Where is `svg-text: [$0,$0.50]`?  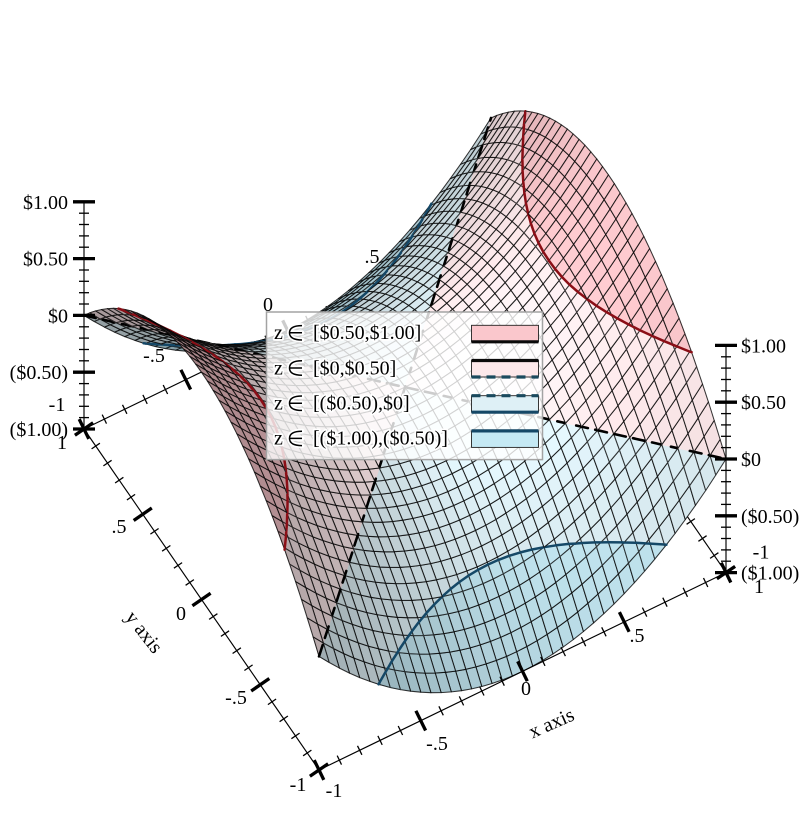 svg-text: [$0,$0.50] is located at coordinates (354, 368).